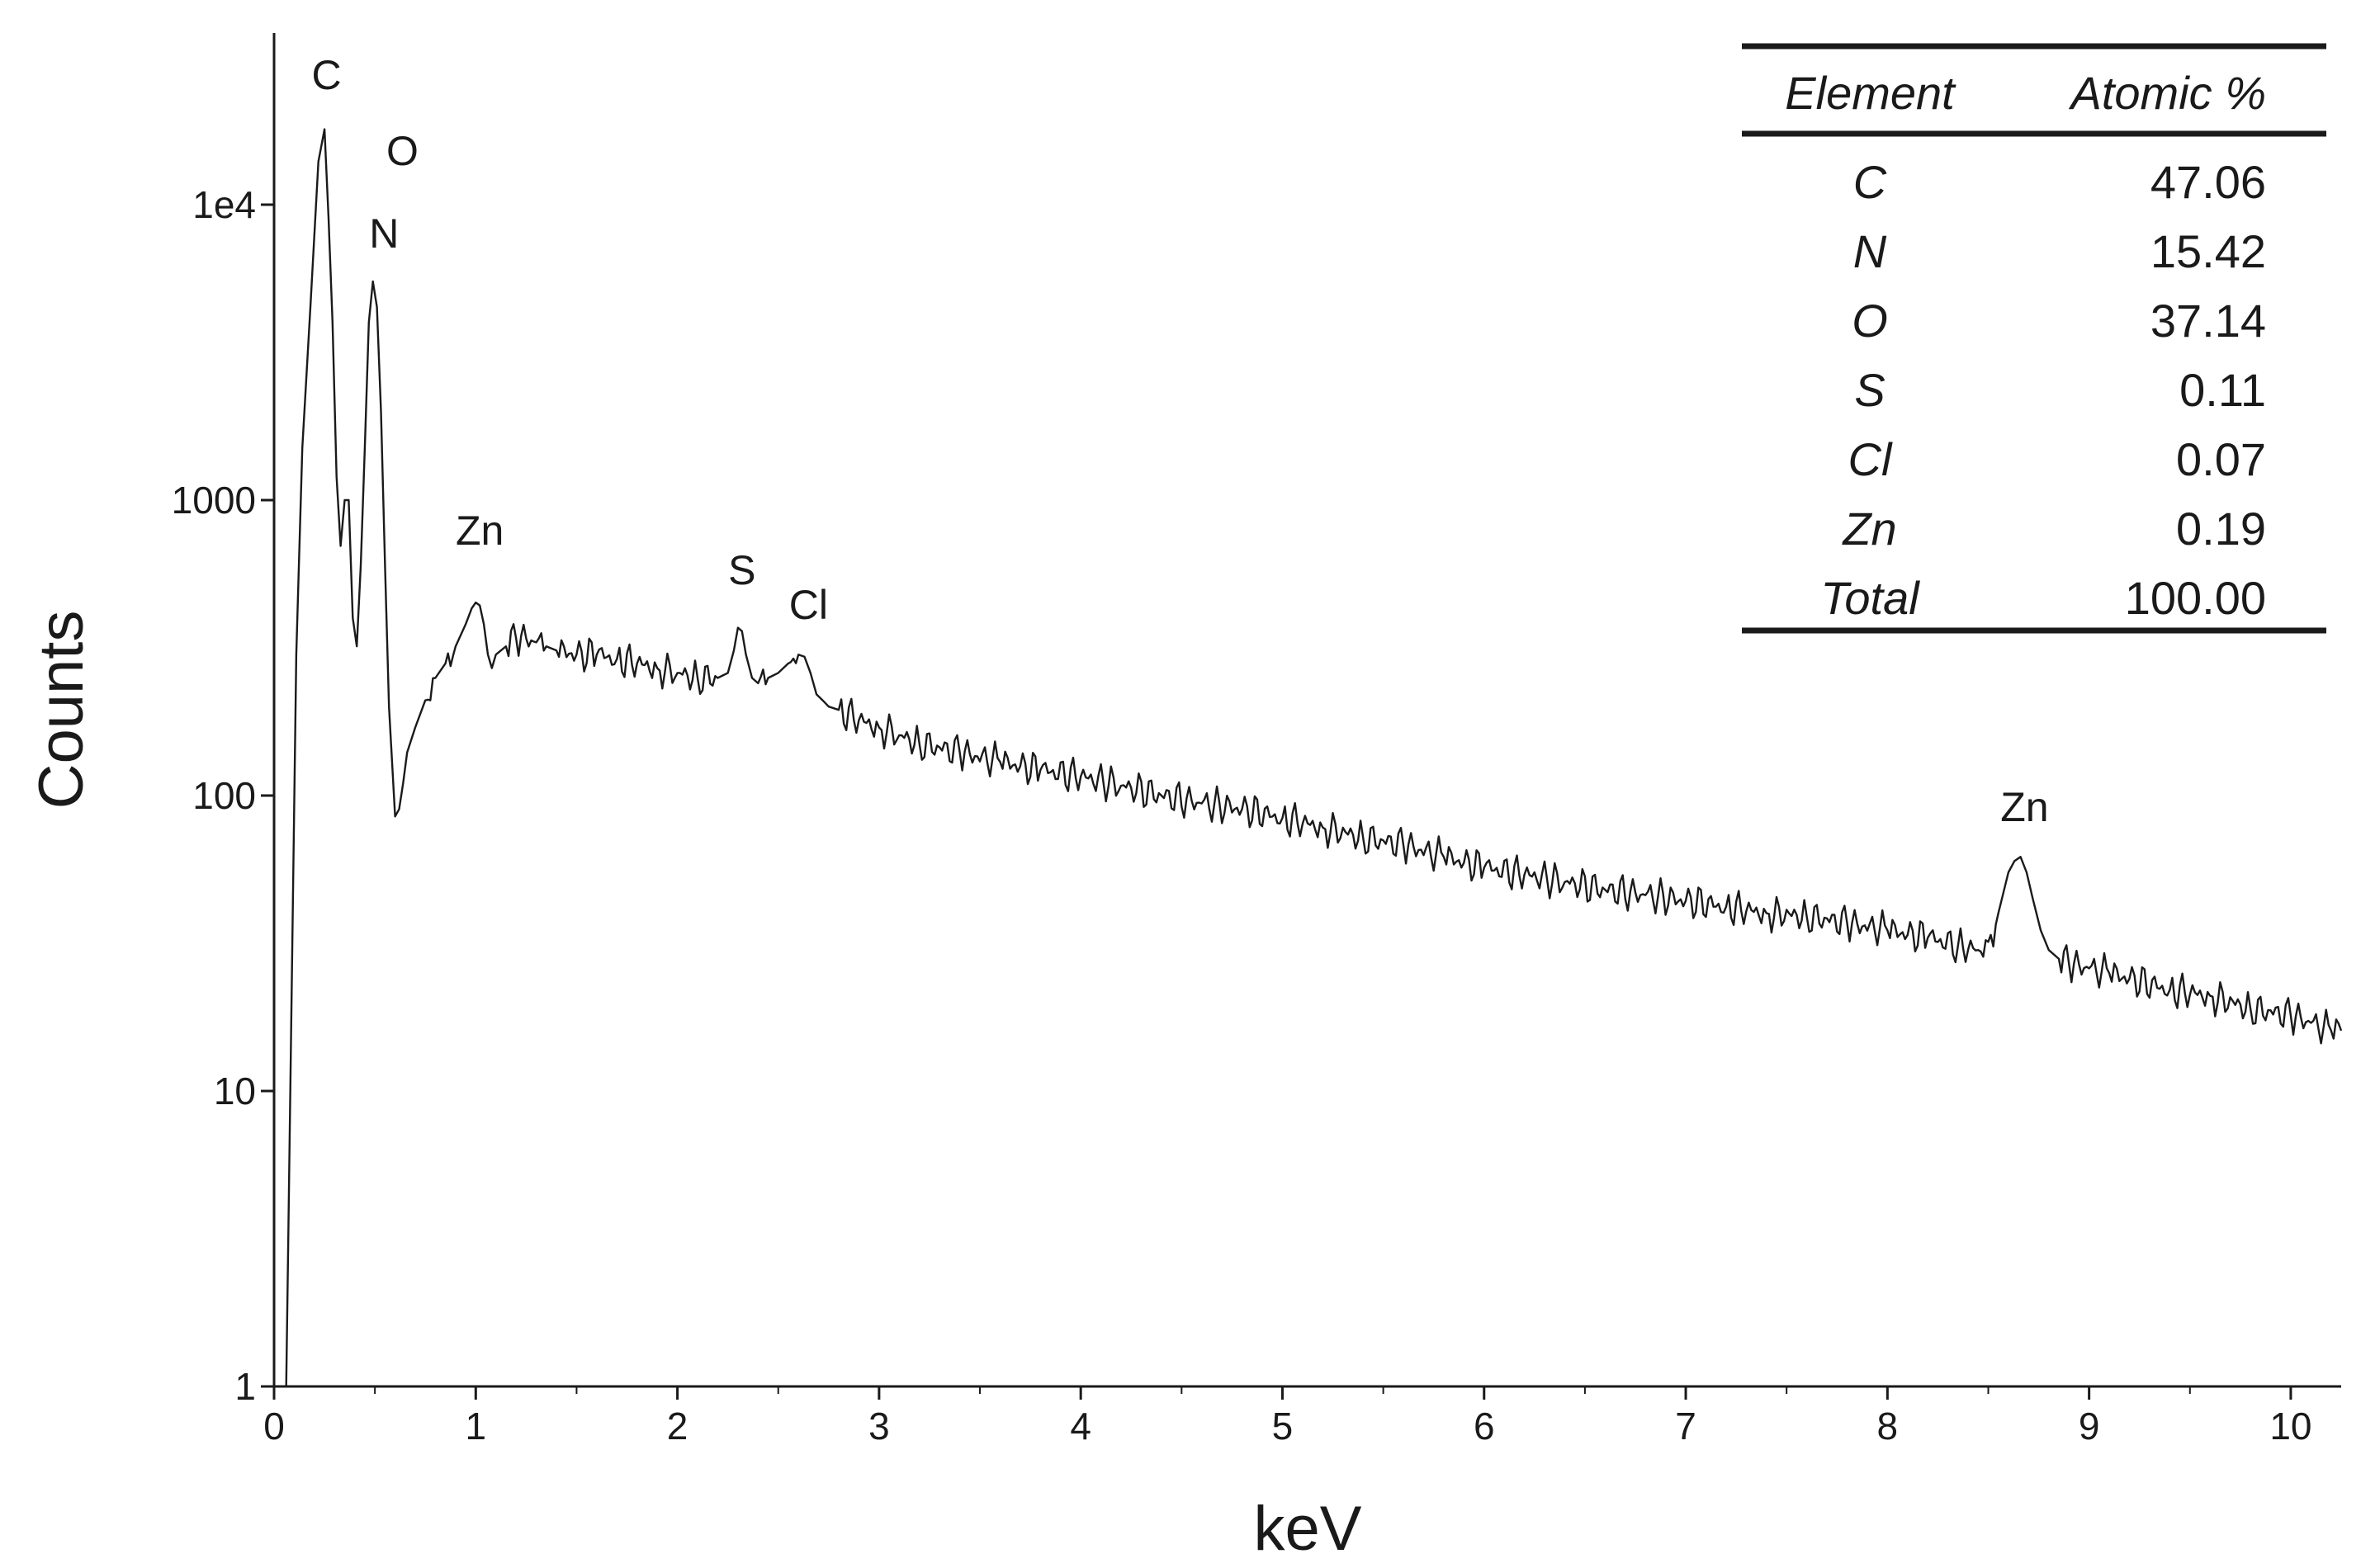  I want to click on table-cell-value: 37.14, so click(2208, 321).